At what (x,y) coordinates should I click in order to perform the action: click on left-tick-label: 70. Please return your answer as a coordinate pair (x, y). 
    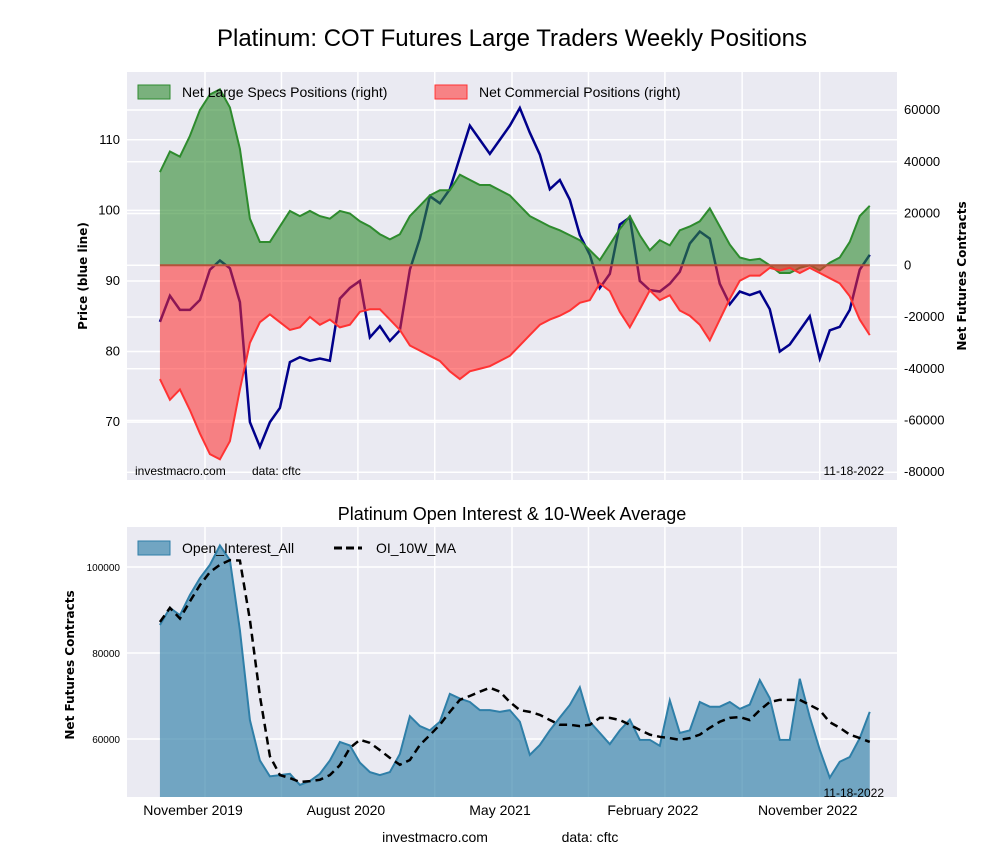
    Looking at the image, I should click on (113, 421).